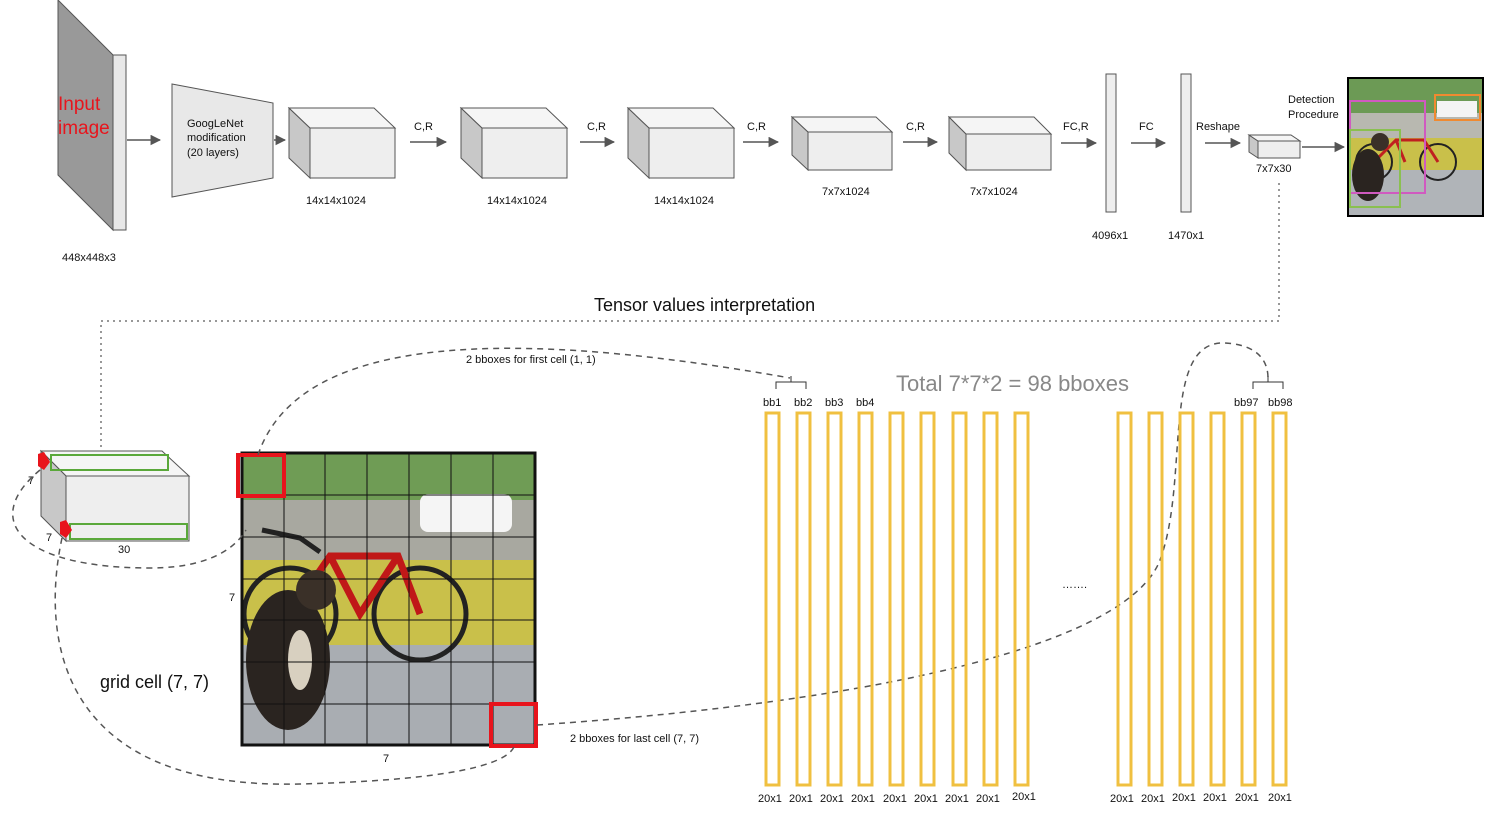 The width and height of the screenshot is (1488, 813). Describe the element at coordinates (704, 305) in the screenshot. I see `interpretation-title: Tensor values interpretation` at that location.